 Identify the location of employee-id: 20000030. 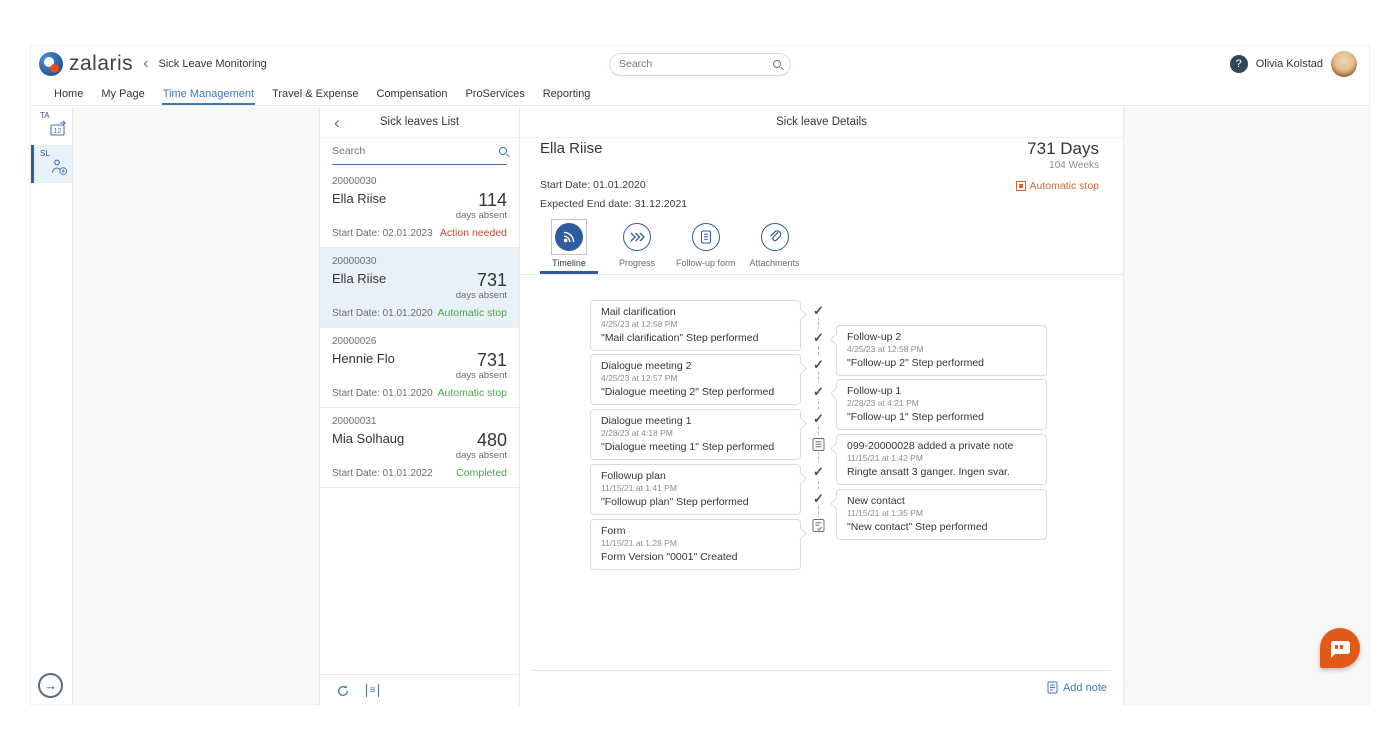
(354, 261).